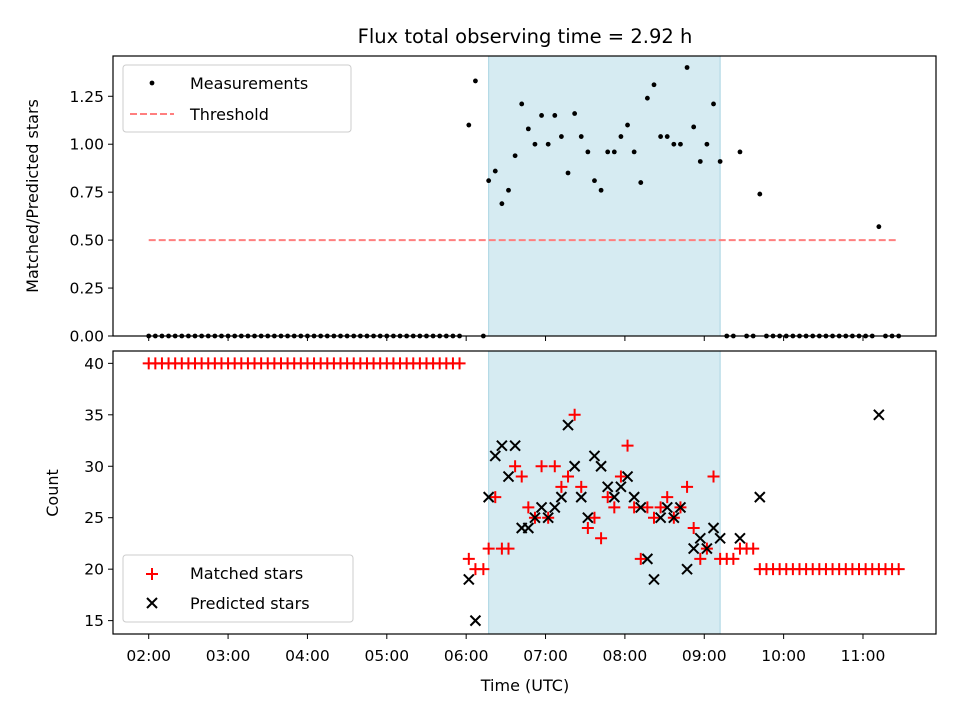  What do you see at coordinates (94, 364) in the screenshot?
I see `bottom-y-tick-label: 40` at bounding box center [94, 364].